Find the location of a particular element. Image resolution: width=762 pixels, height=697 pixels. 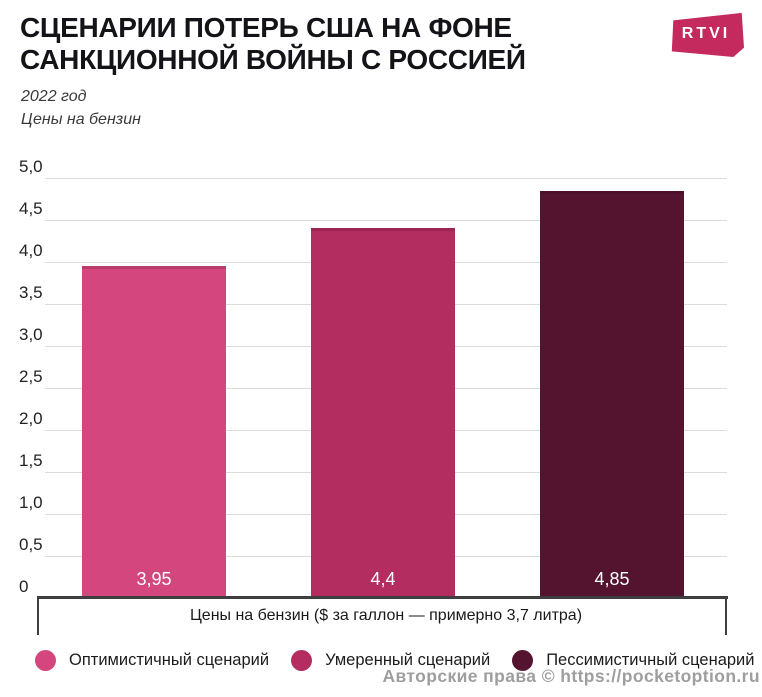

y-tick-label: 1,0 is located at coordinates (31, 502).